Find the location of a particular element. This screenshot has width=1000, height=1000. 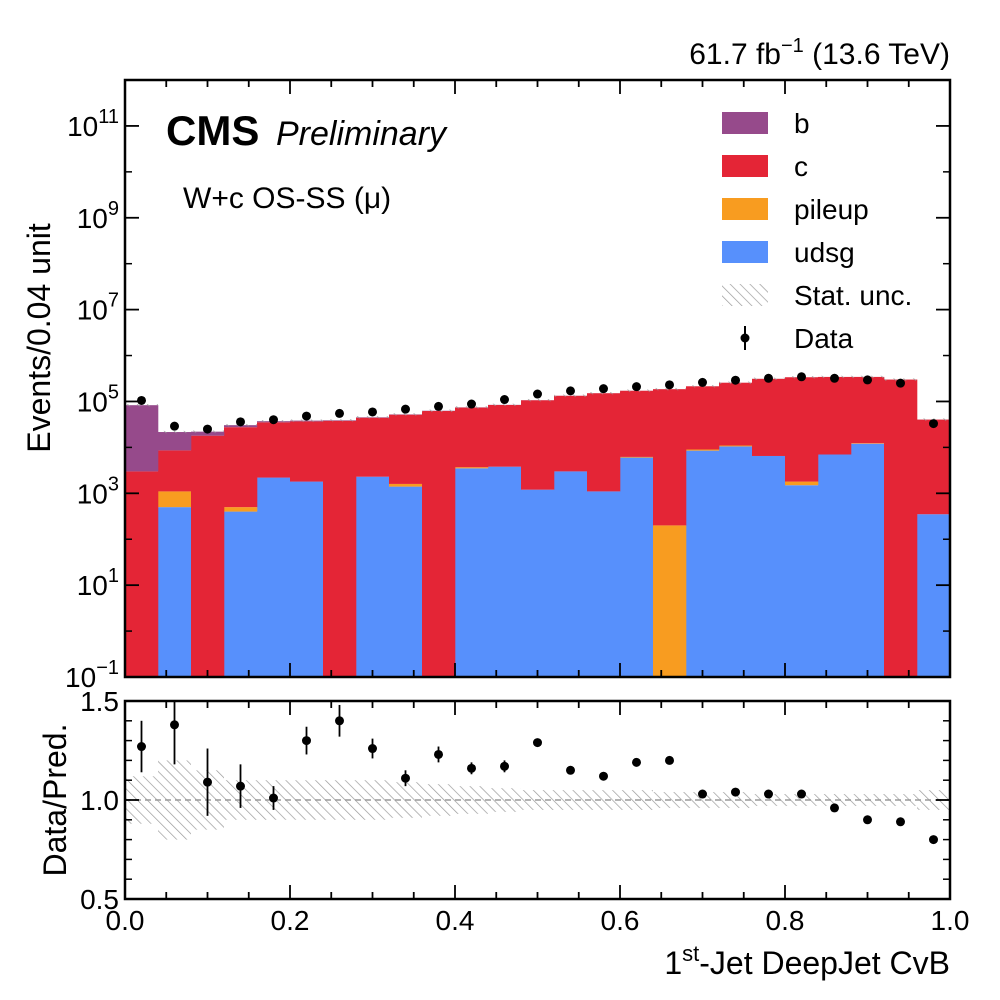

legend-label: c is located at coordinates (801, 166).